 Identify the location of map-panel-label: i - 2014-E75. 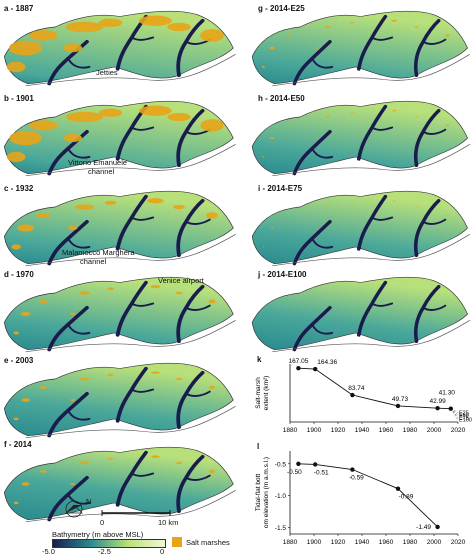
(280, 188).